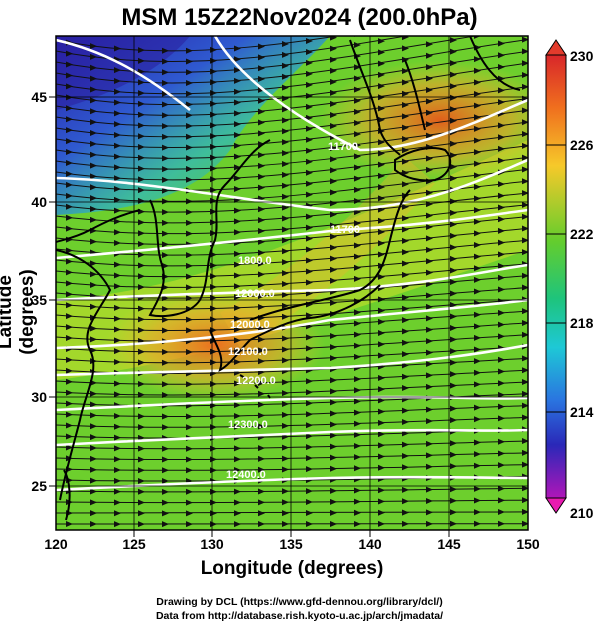 The width and height of the screenshot is (599, 625). What do you see at coordinates (343, 147) in the screenshot?
I see `contour-label: 11700` at bounding box center [343, 147].